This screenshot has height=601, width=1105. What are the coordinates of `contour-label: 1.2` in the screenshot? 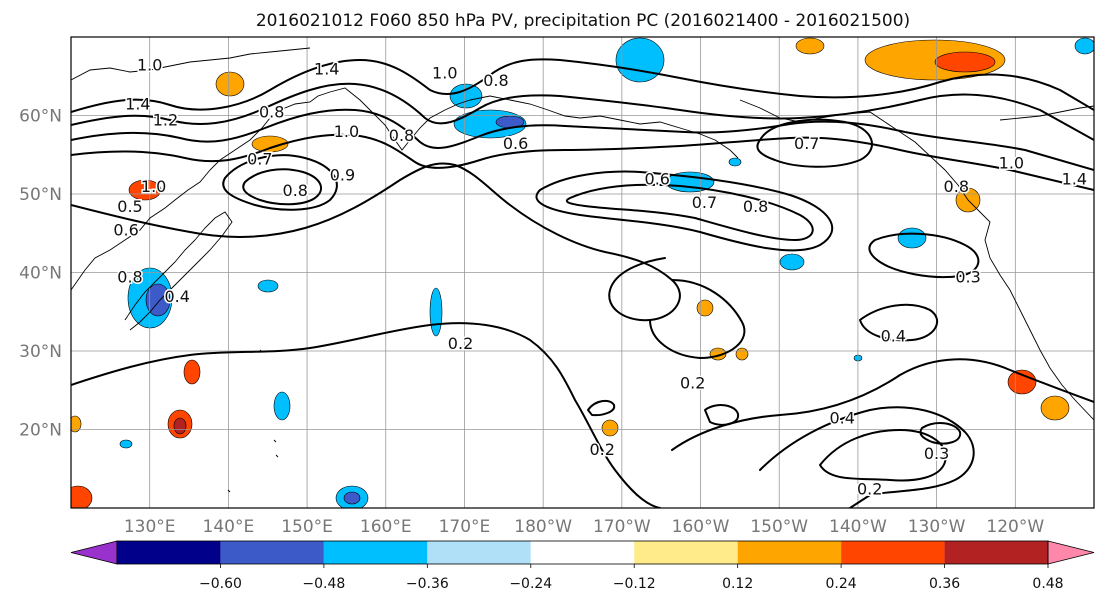 It's located at (165, 119).